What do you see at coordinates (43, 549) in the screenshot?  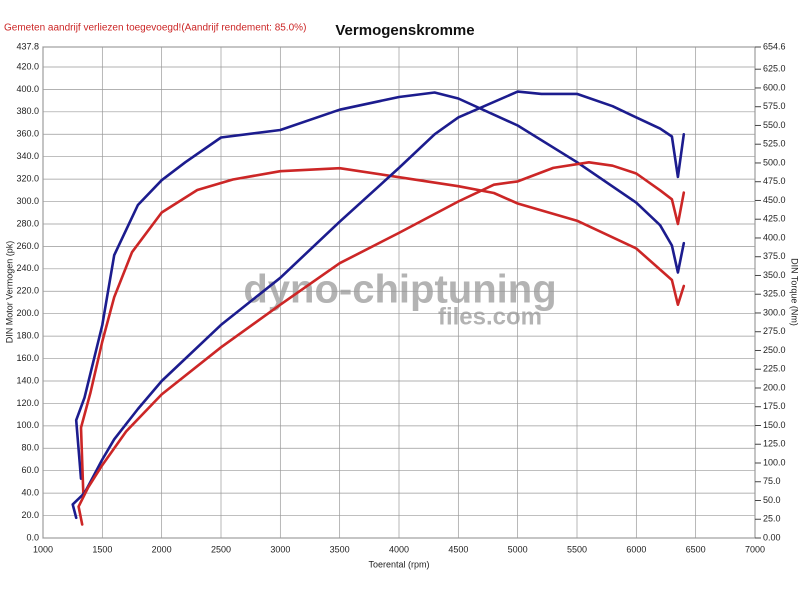 I see `x-tick-label: 1000` at bounding box center [43, 549].